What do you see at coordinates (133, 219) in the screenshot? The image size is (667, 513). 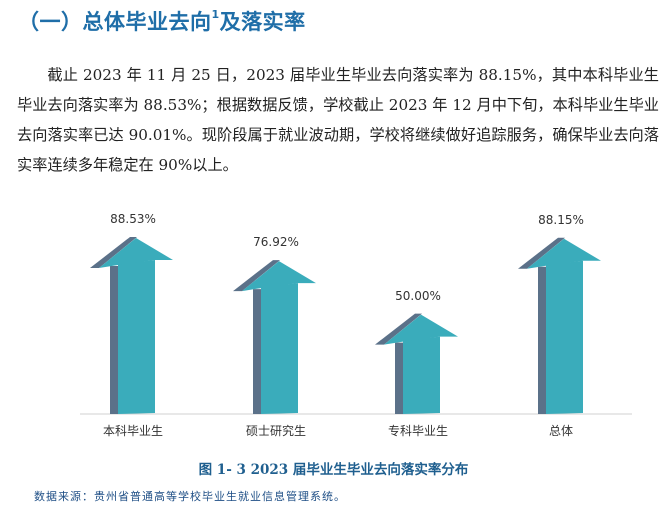 I see `value-label: 88.53%` at bounding box center [133, 219].